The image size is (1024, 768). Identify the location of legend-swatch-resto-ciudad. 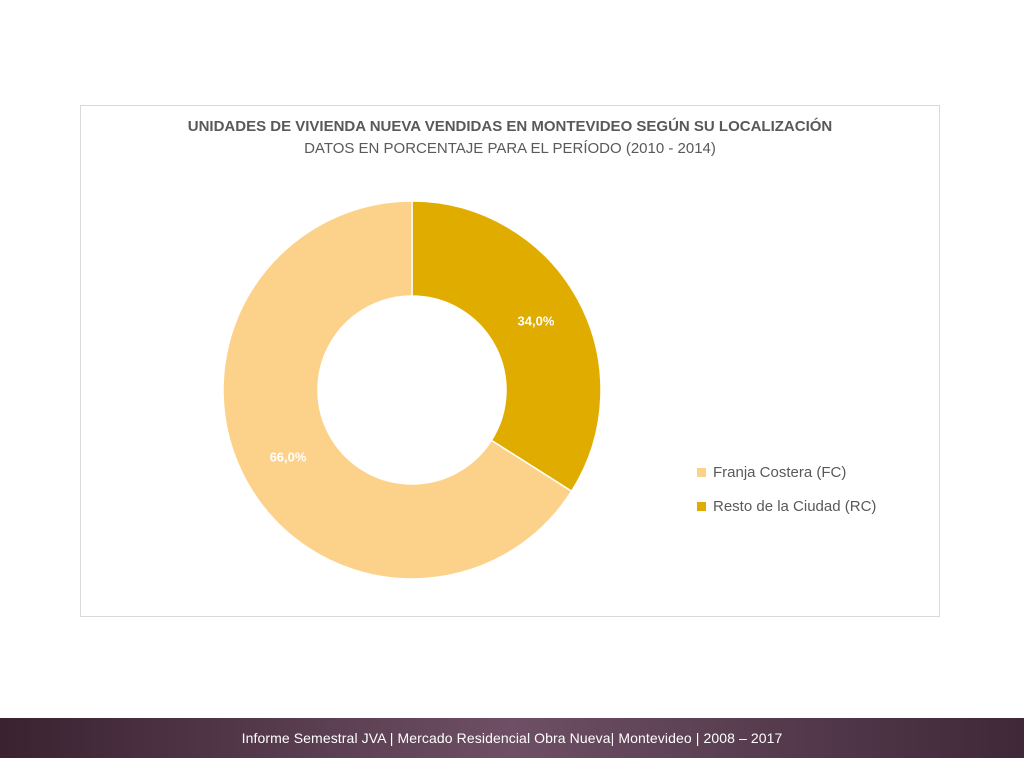
(701, 506).